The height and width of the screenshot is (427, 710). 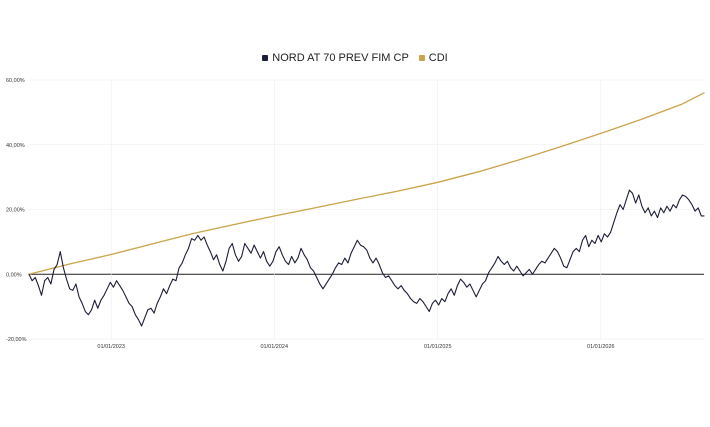 I want to click on legend-swatch-fund, so click(x=265, y=58).